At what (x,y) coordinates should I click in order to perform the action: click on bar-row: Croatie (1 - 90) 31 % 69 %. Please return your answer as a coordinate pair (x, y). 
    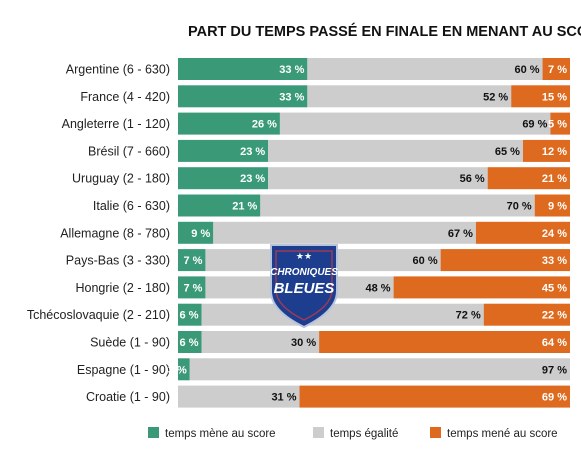
    Looking at the image, I should click on (328, 396).